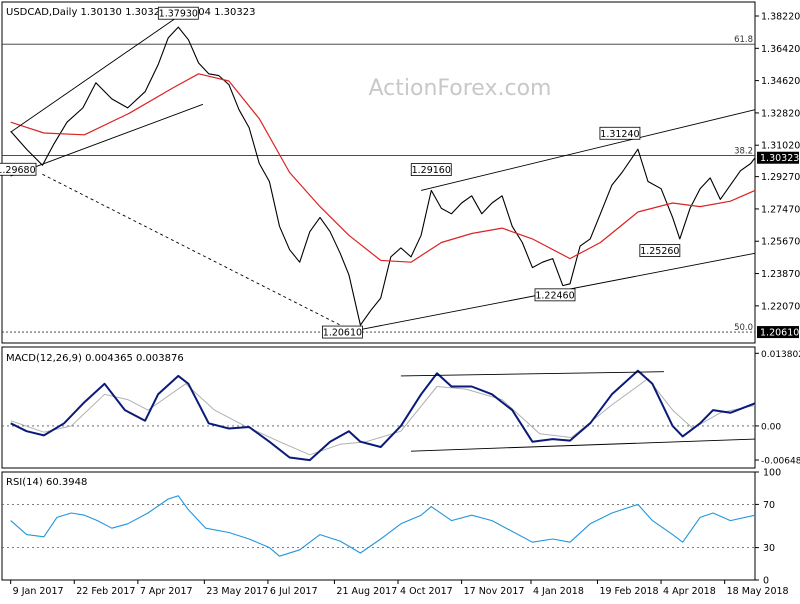 This screenshot has height=604, width=800. I want to click on pivot-label-text: 1.25260, so click(659, 251).